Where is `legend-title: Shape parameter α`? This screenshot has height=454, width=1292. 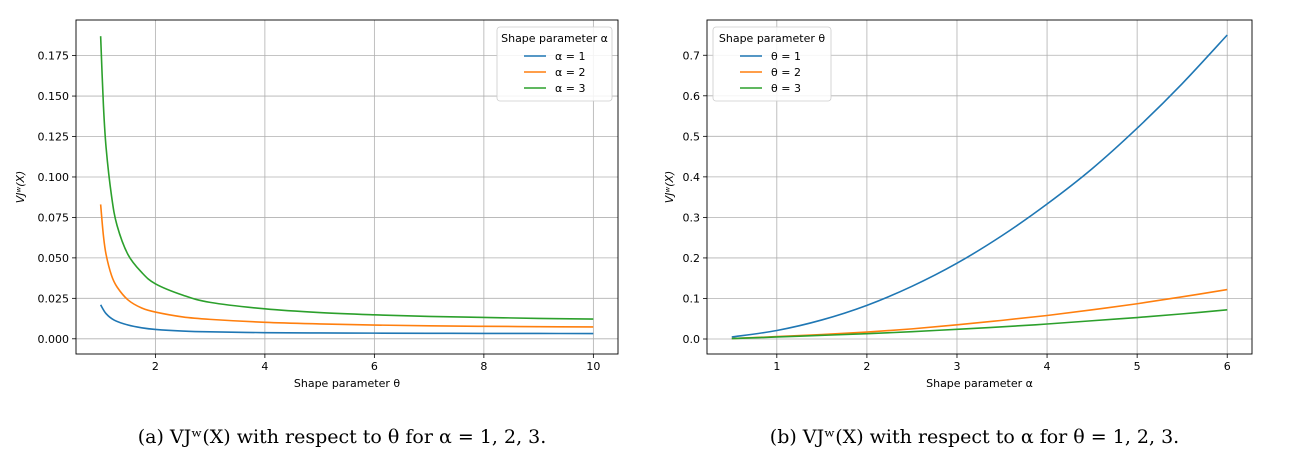
legend-title: Shape parameter α is located at coordinates (554, 38).